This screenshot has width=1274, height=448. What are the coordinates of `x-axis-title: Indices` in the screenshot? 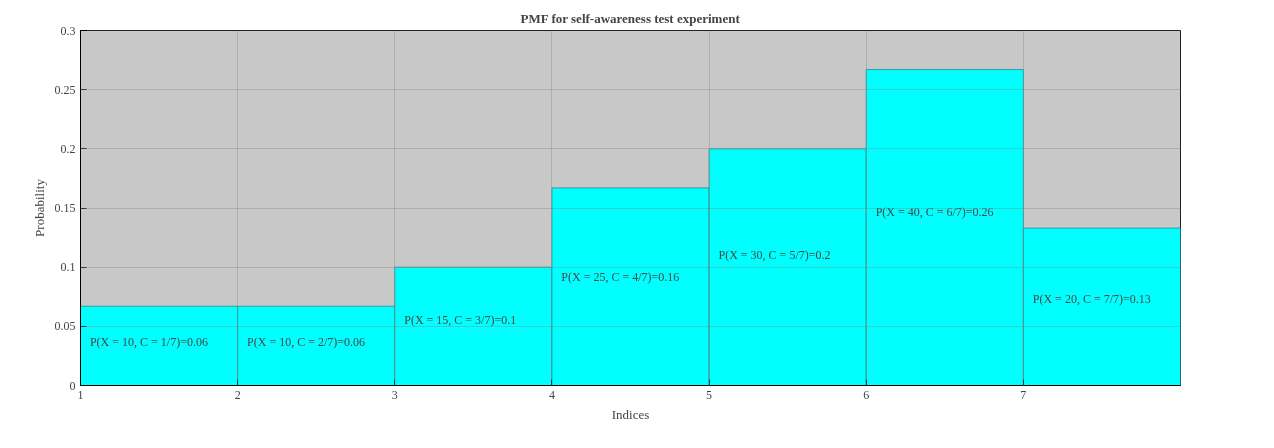 It's located at (630, 414).